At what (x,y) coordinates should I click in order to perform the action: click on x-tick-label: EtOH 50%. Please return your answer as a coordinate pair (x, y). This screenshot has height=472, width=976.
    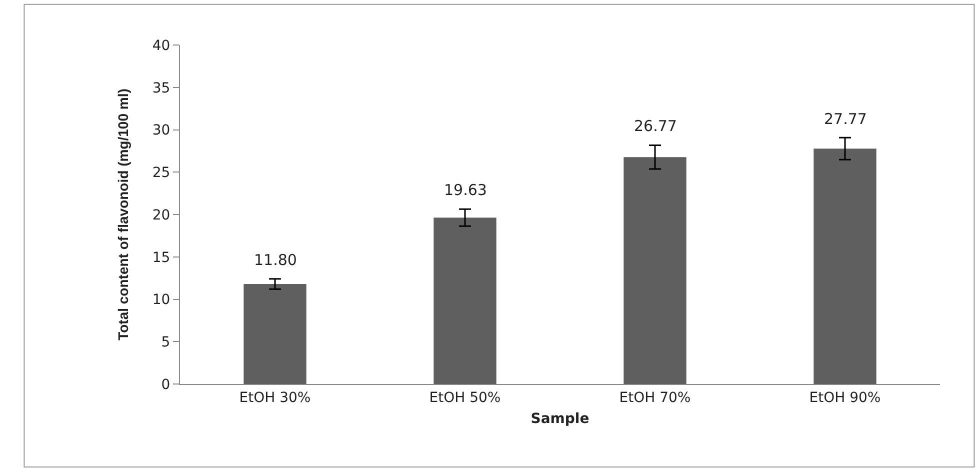
    Looking at the image, I should click on (465, 398).